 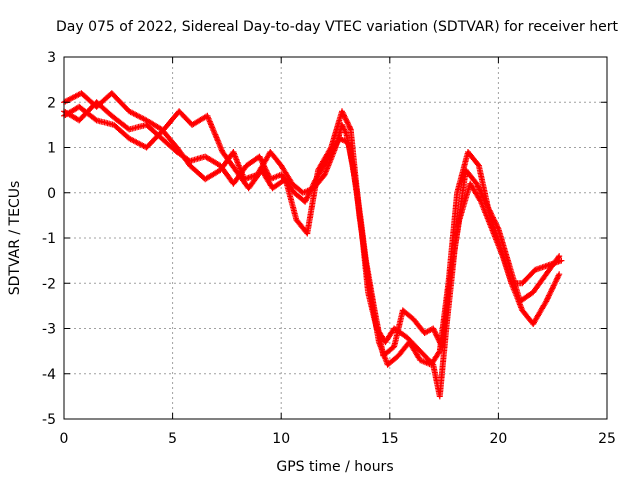 I want to click on x-tick-label: 15, so click(x=390, y=439).